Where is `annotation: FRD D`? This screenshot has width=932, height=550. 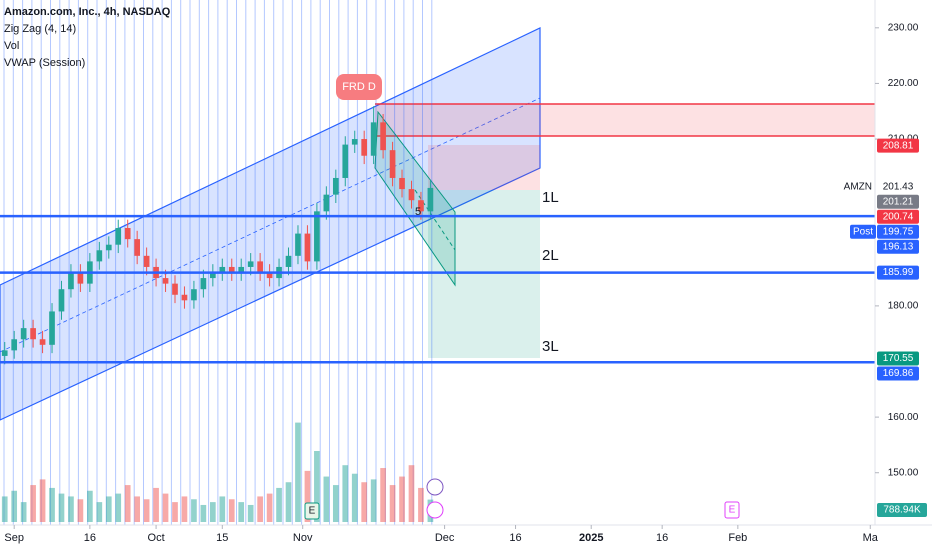
annotation: FRD D is located at coordinates (359, 87).